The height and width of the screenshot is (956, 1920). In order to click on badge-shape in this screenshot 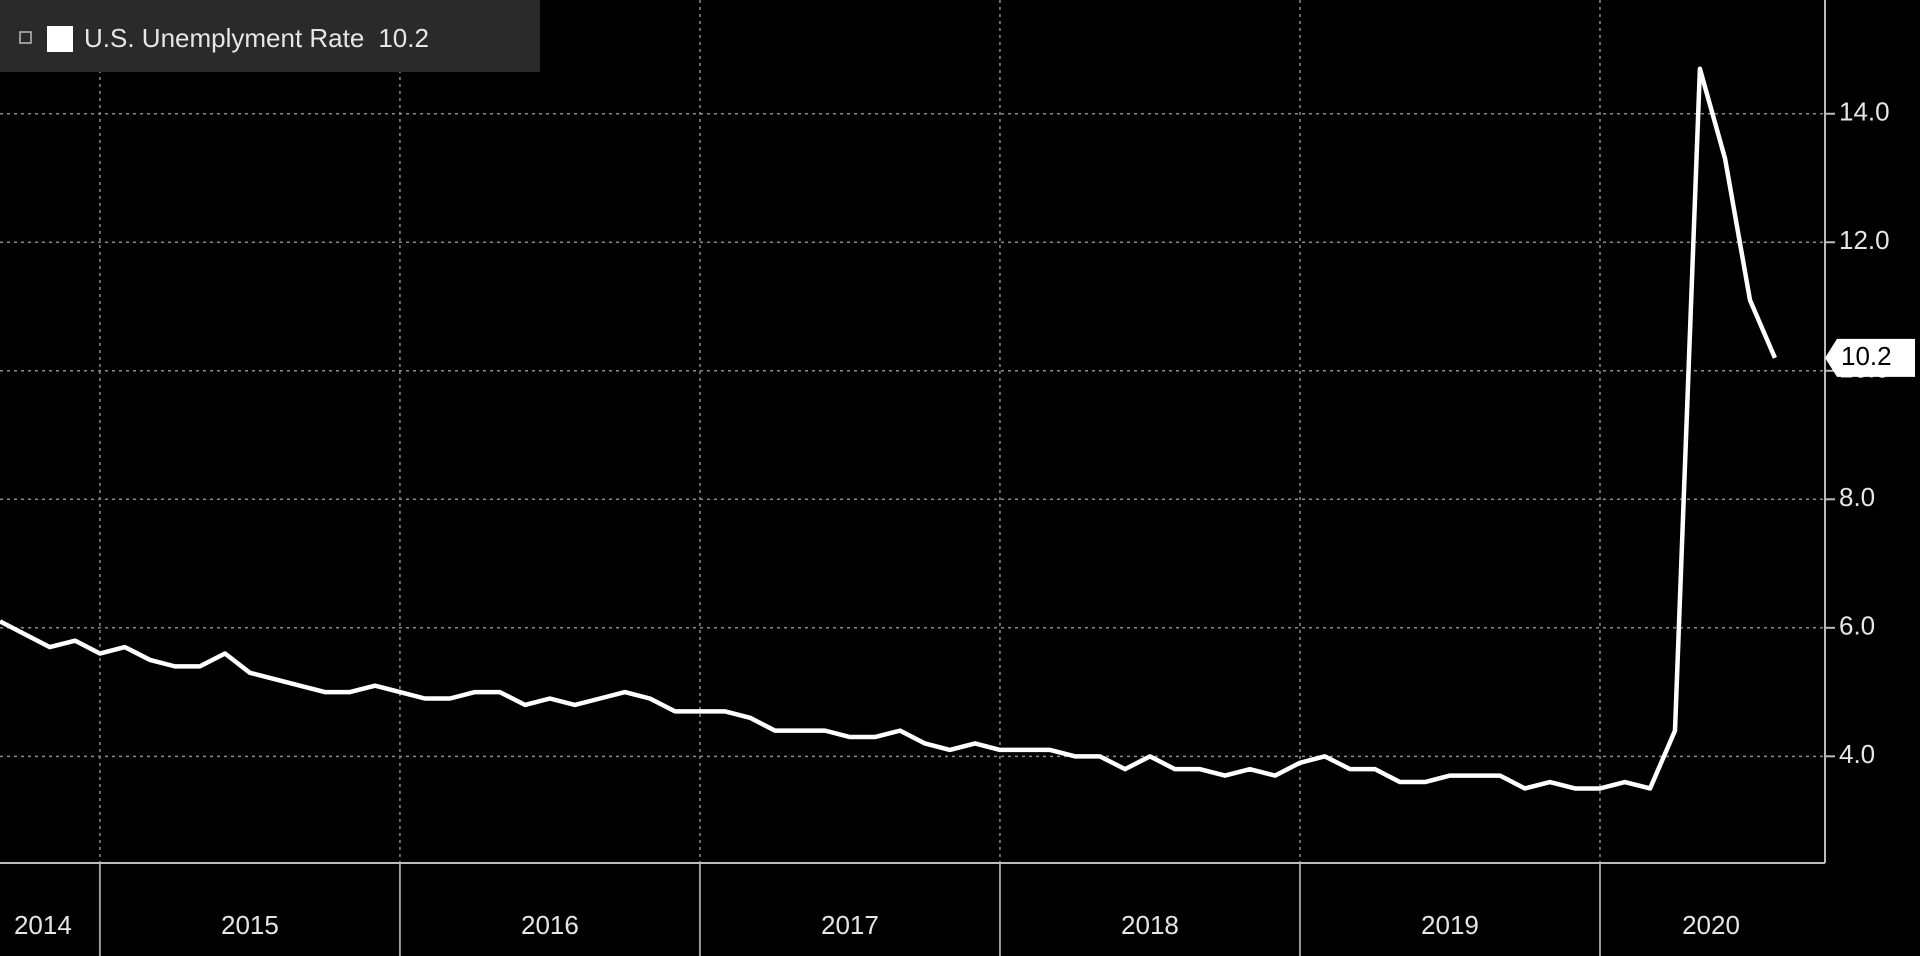, I will do `click(1870, 357)`.